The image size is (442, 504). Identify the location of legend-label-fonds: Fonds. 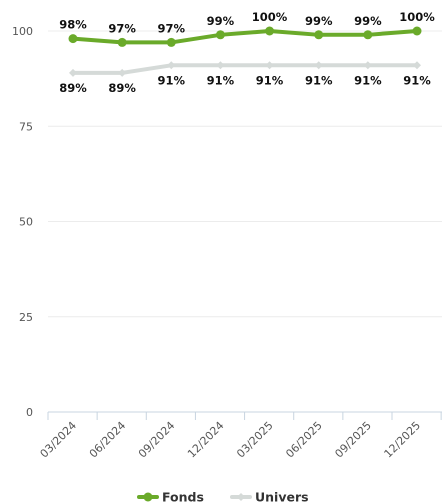
(183, 497).